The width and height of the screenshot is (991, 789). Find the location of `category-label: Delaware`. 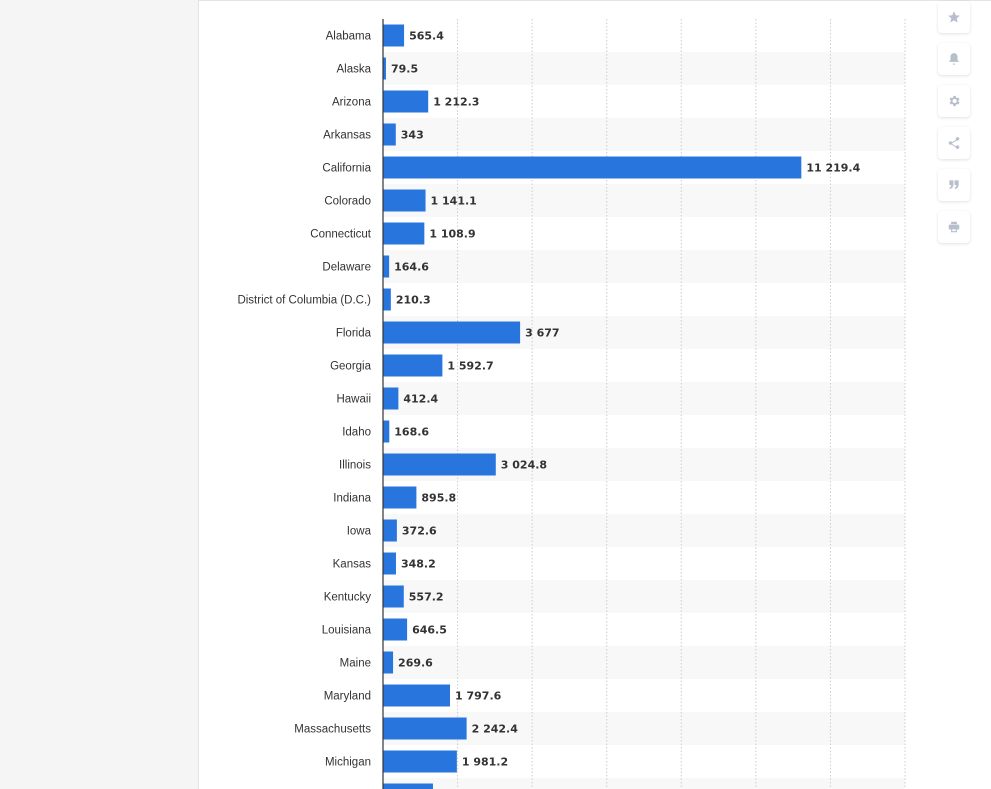

category-label: Delaware is located at coordinates (346, 268).